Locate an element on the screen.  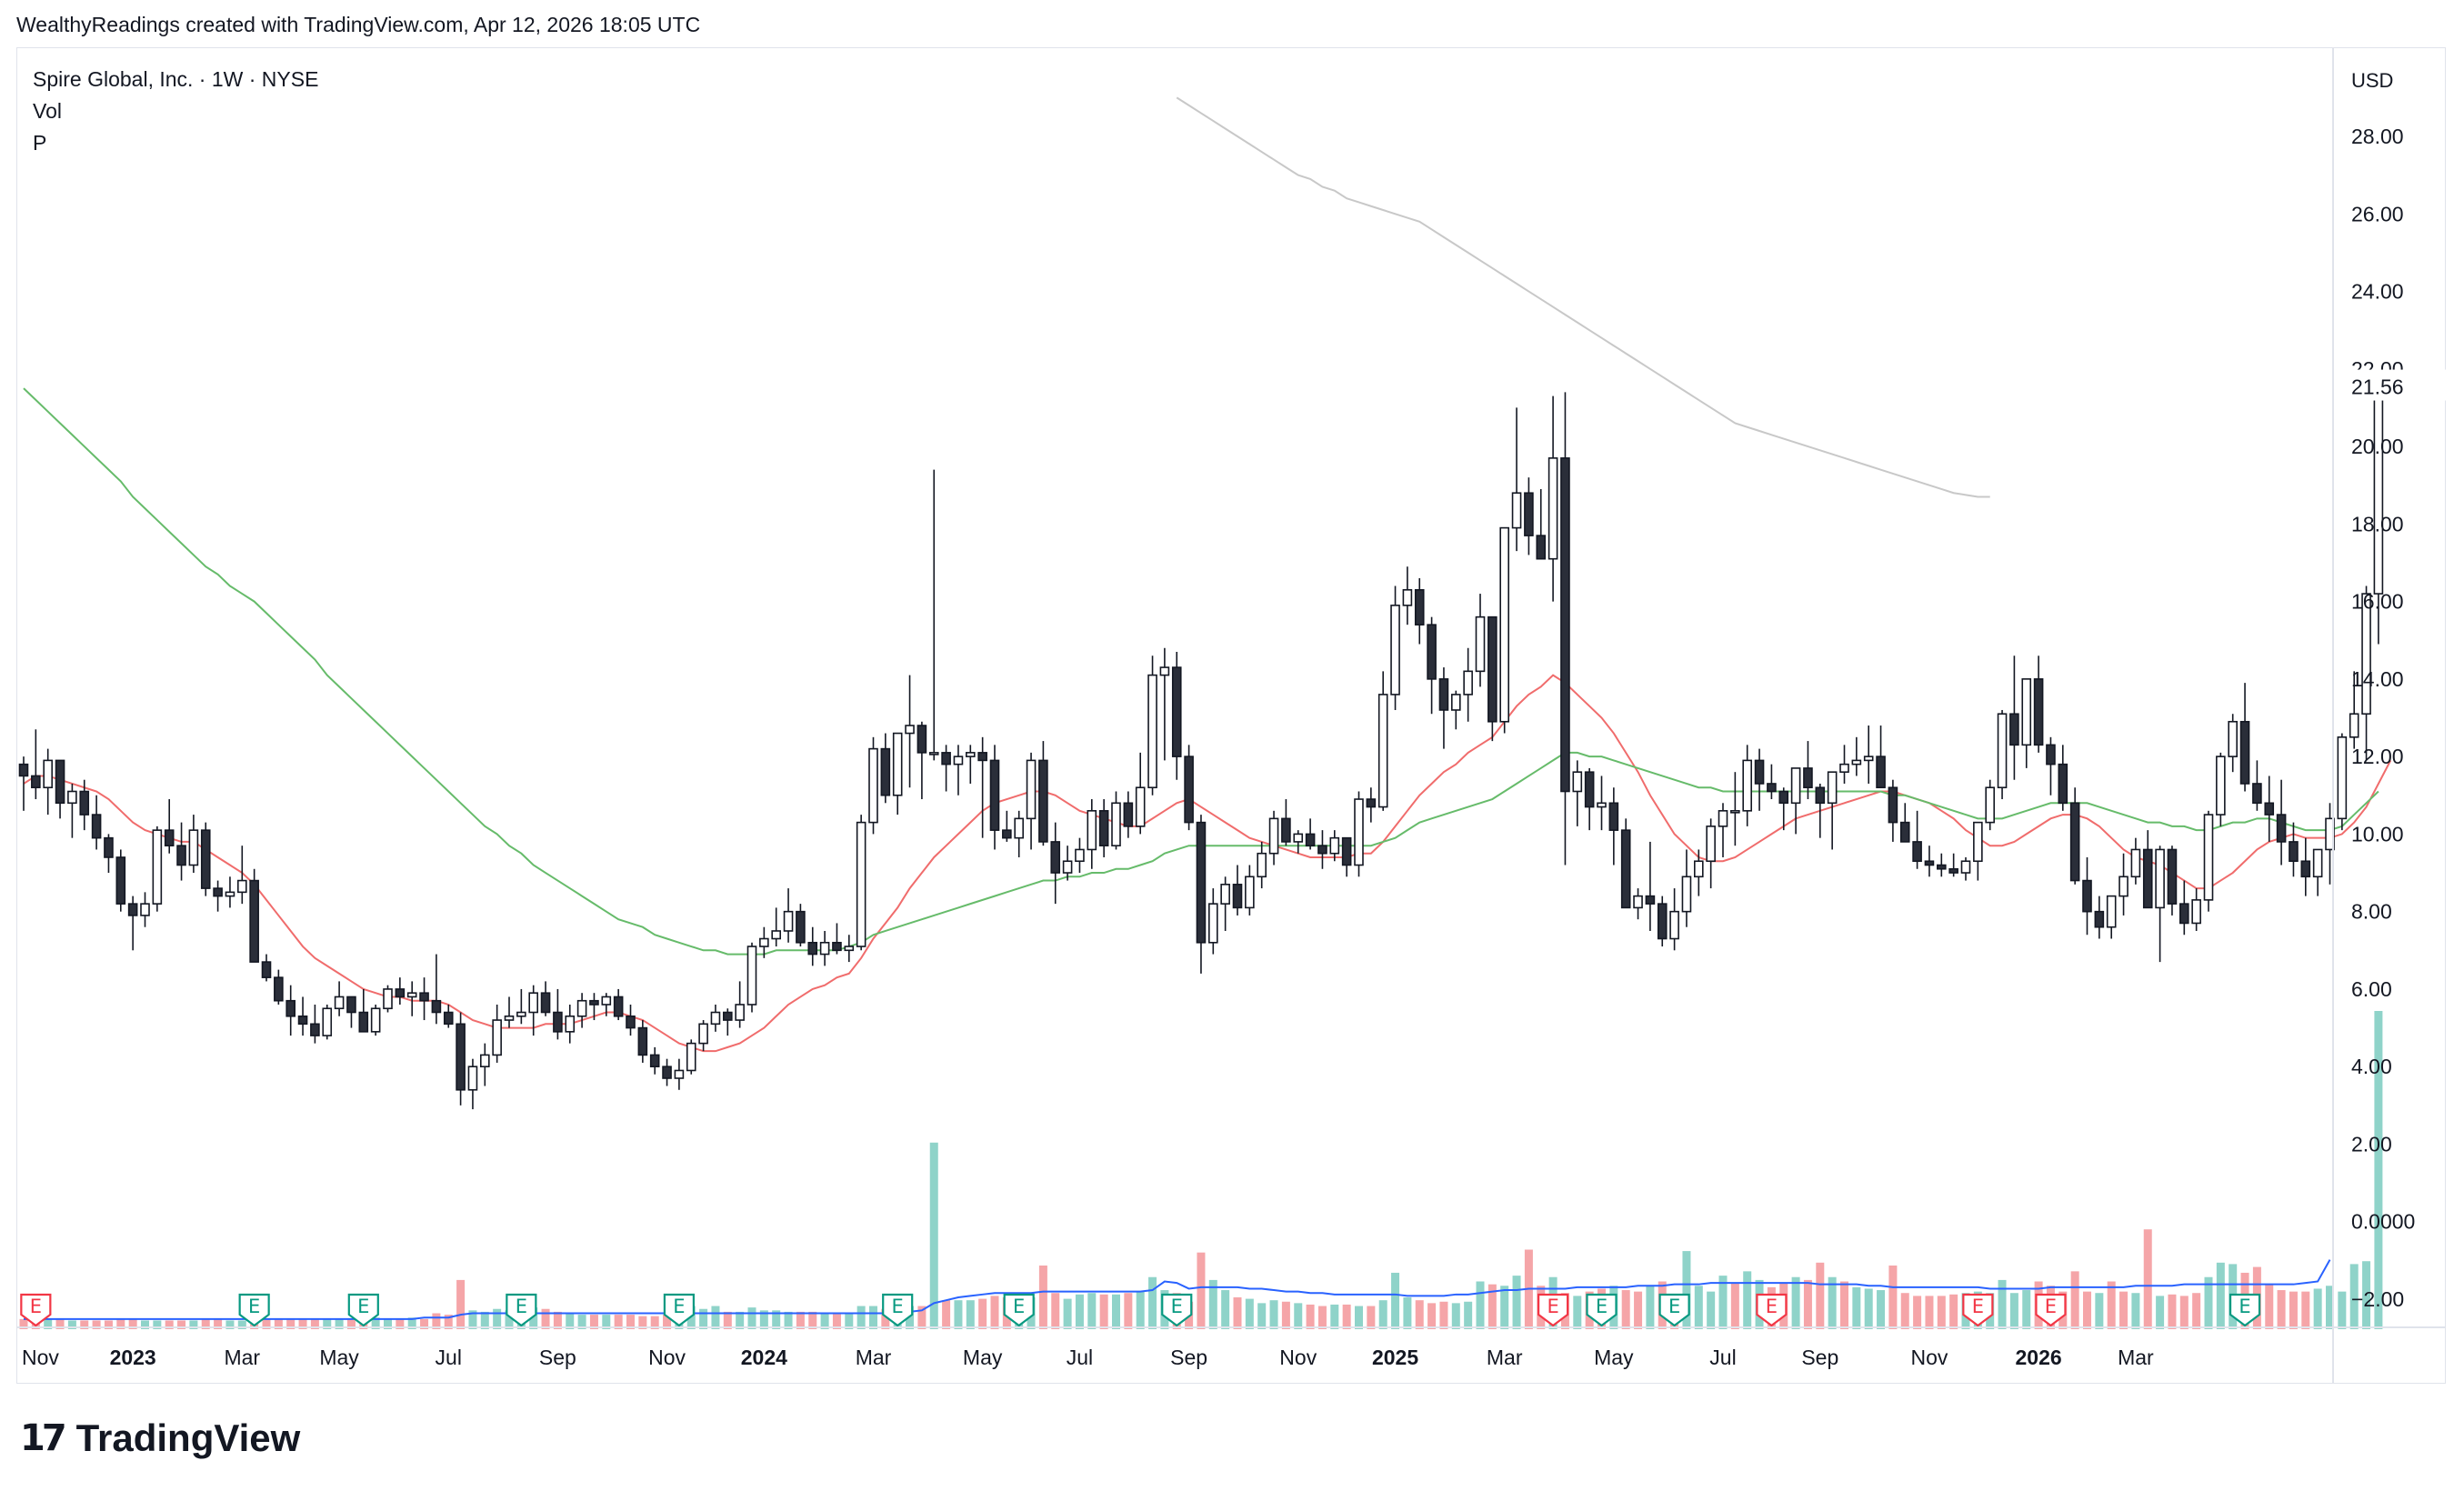
time-tick-label: Nov is located at coordinates (40, 1357).